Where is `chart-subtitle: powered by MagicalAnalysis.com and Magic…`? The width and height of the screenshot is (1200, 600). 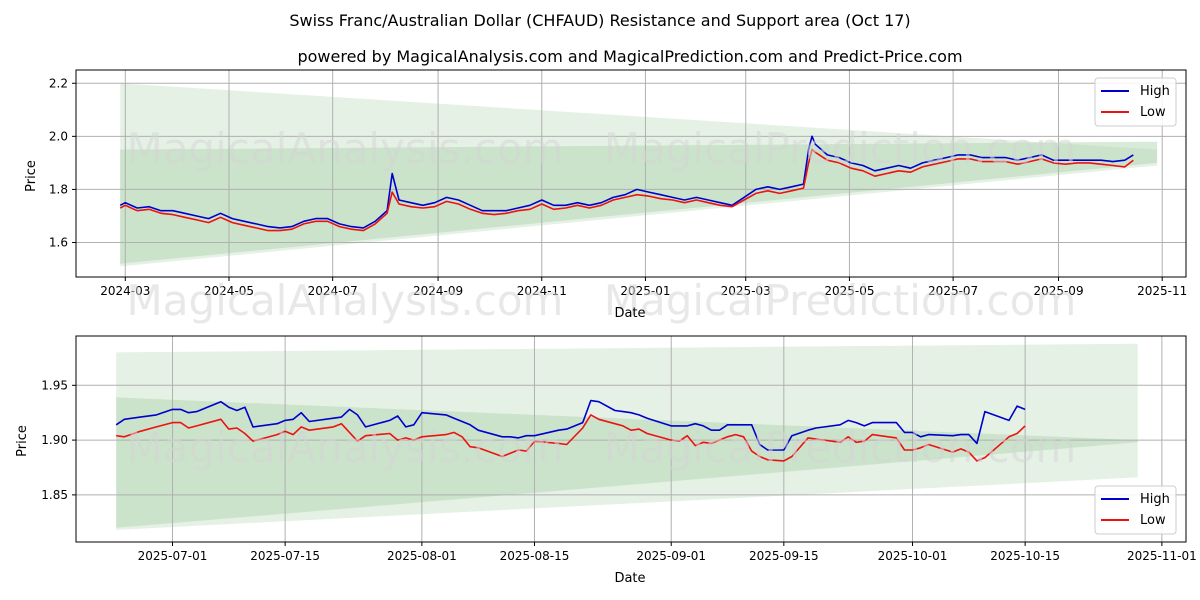 chart-subtitle: powered by MagicalAnalysis.com and Magic… is located at coordinates (629, 56).